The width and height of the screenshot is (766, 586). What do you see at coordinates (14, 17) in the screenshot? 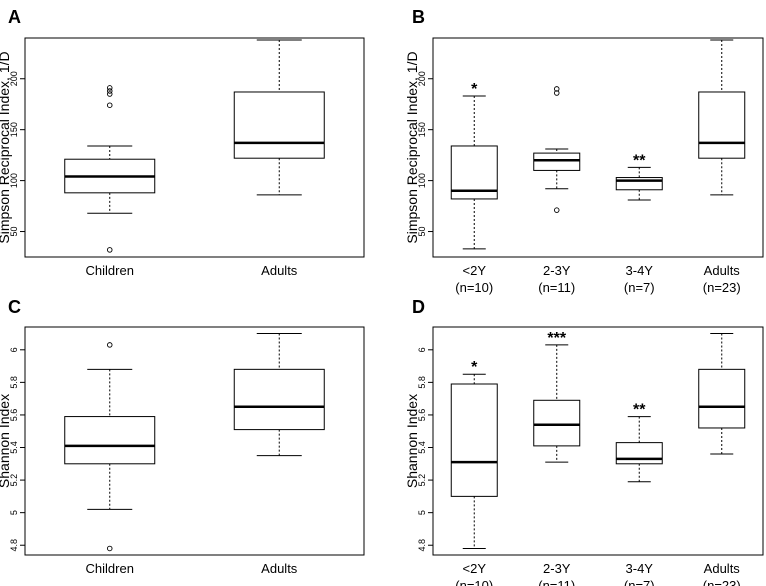
I see `panel-label: A` at bounding box center [14, 17].